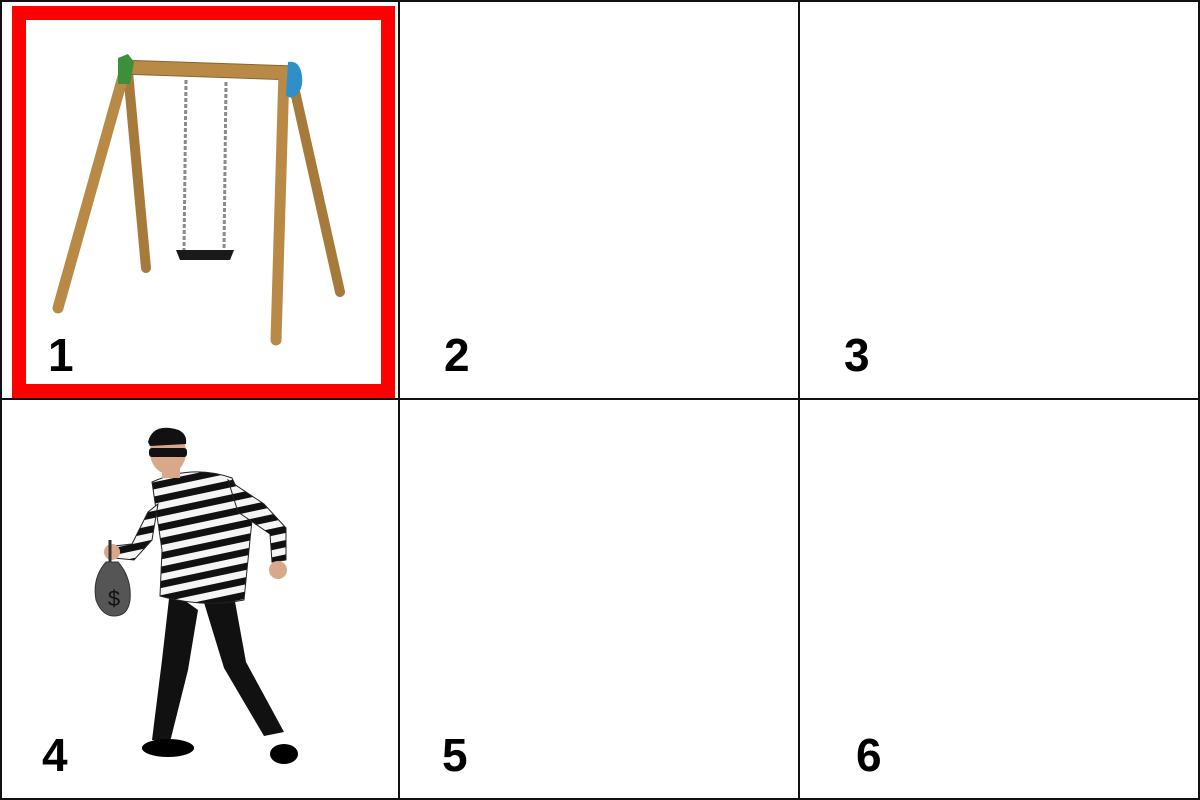 The height and width of the screenshot is (800, 1200). Describe the element at coordinates (457, 355) in the screenshot. I see `cell-number-2: 2` at that location.